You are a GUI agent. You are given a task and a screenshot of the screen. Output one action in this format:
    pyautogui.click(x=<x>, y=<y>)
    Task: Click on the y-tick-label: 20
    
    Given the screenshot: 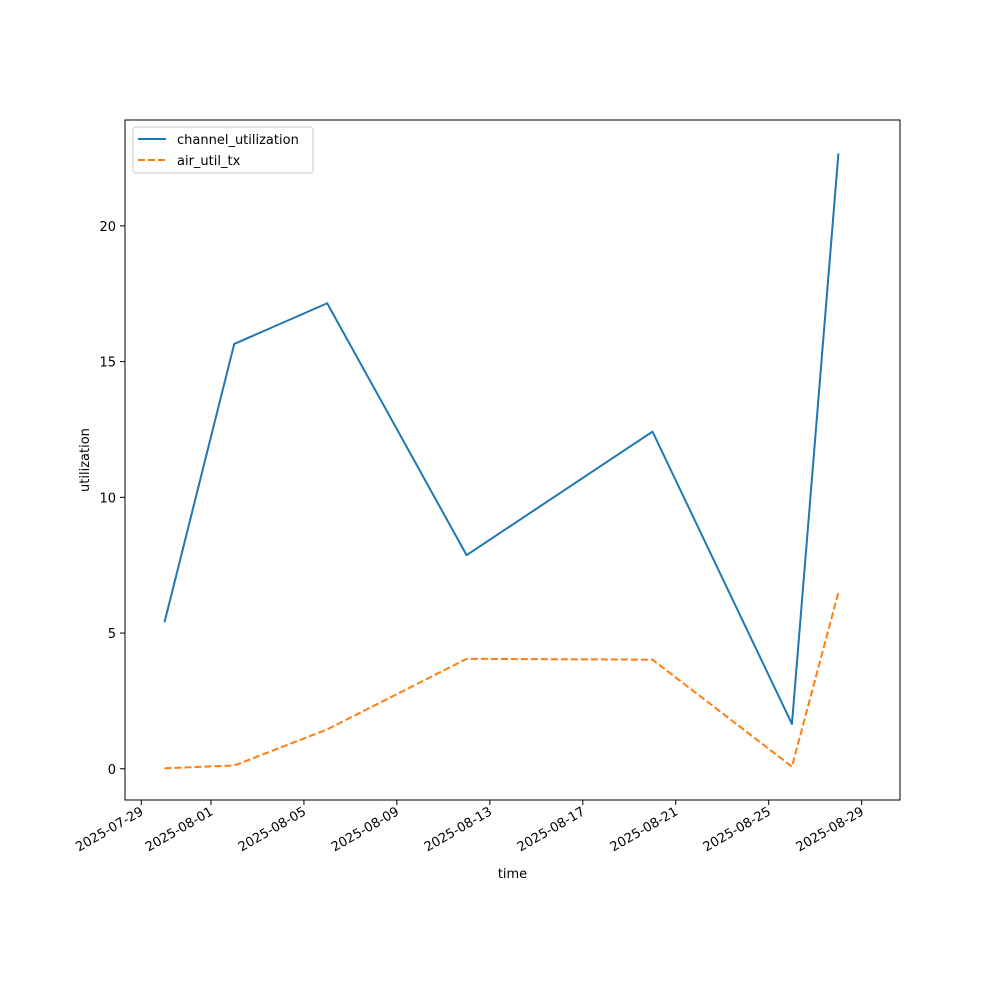 What is the action you would take?
    pyautogui.click(x=107, y=227)
    